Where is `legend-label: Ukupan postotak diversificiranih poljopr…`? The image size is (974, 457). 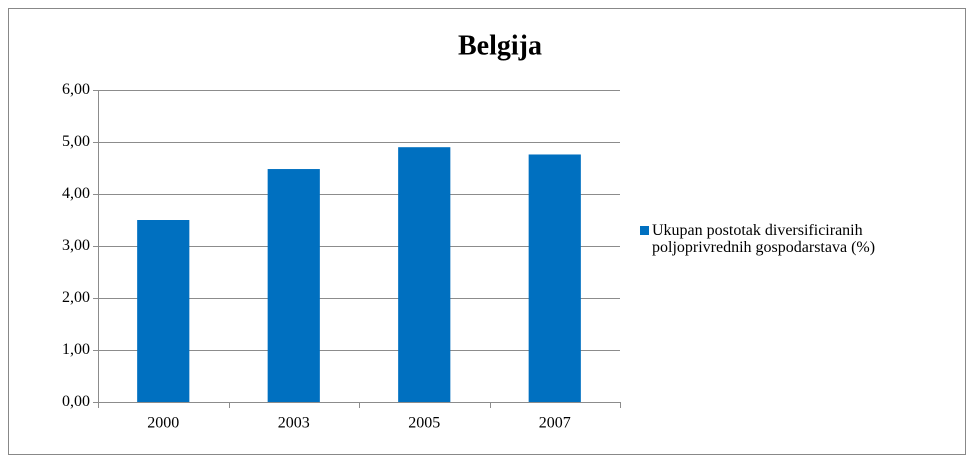
legend-label: Ukupan postotak diversificiranih poljopr… is located at coordinates (764, 239).